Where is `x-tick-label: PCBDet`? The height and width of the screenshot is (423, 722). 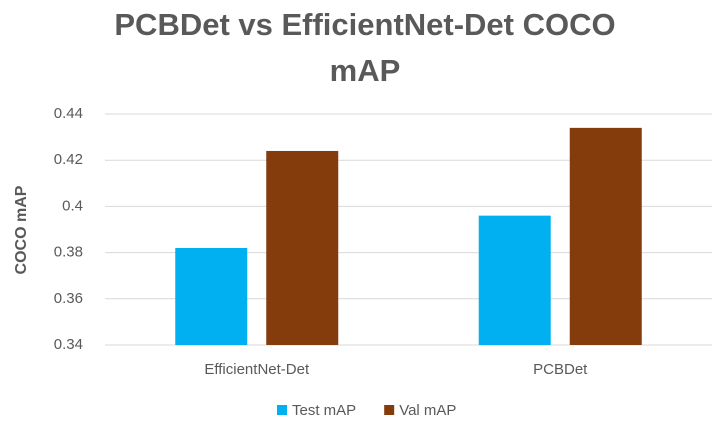
x-tick-label: PCBDet is located at coordinates (560, 369).